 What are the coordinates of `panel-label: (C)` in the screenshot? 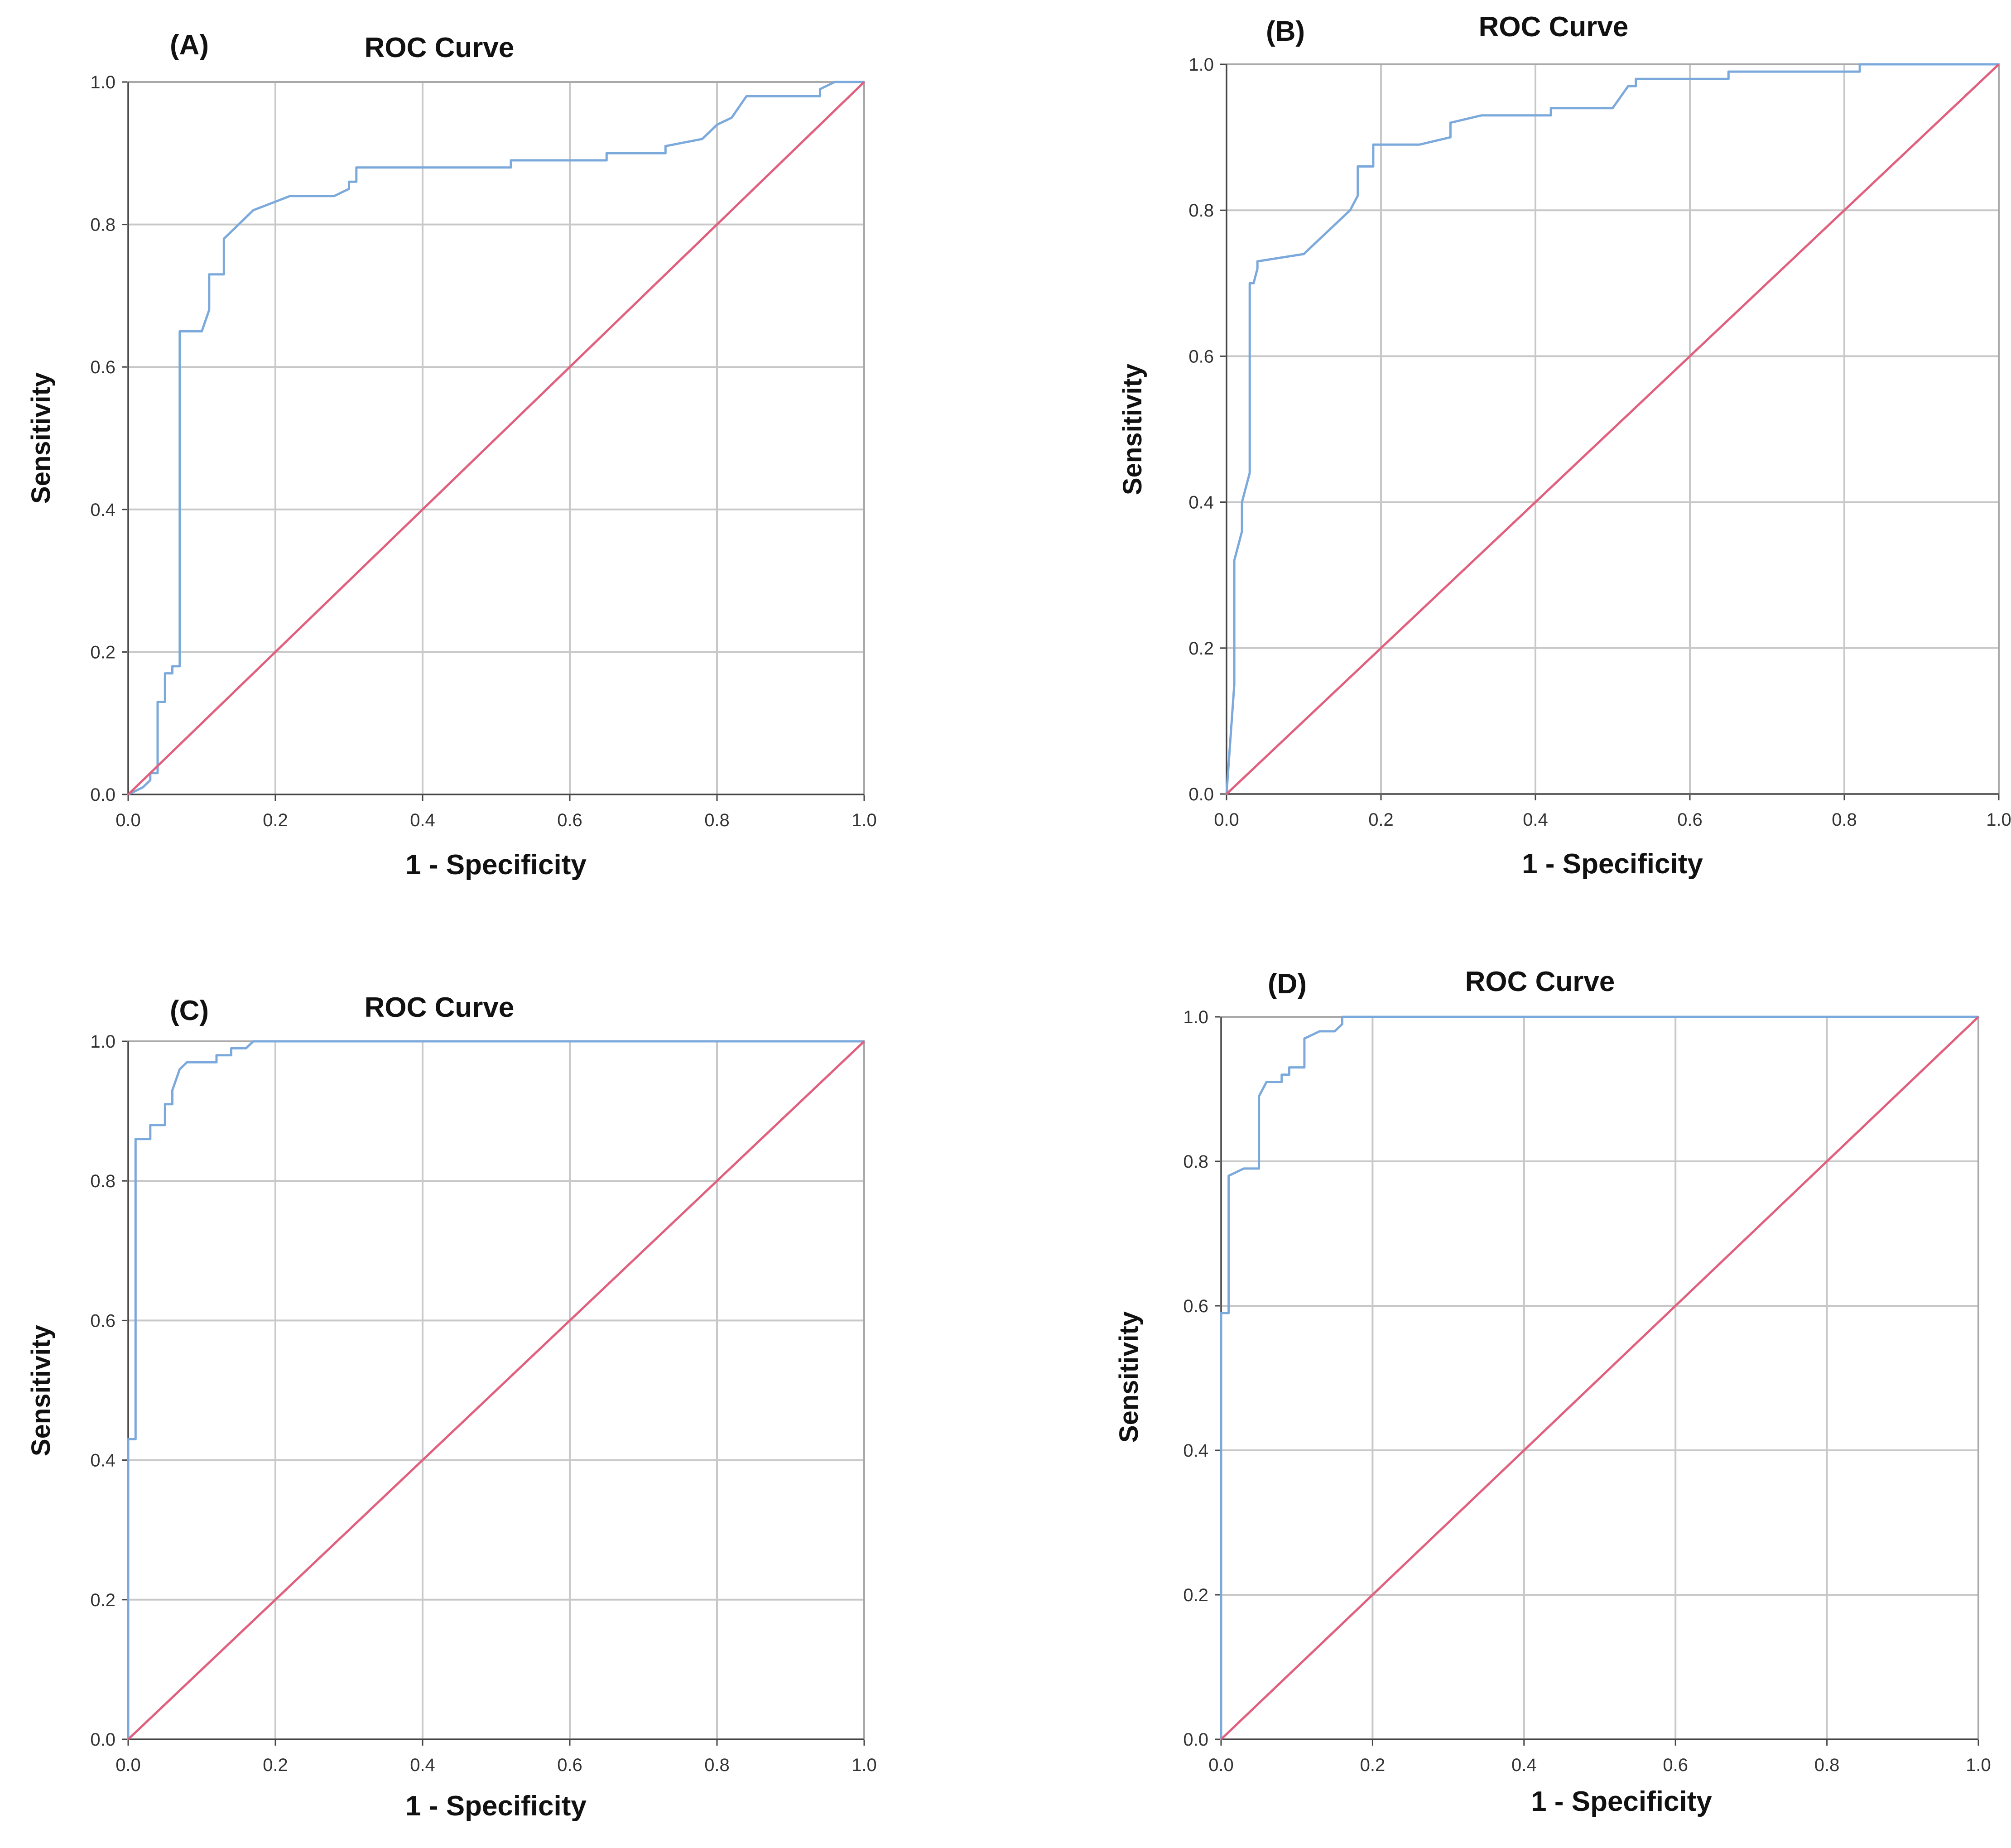 It's located at (189, 1010).